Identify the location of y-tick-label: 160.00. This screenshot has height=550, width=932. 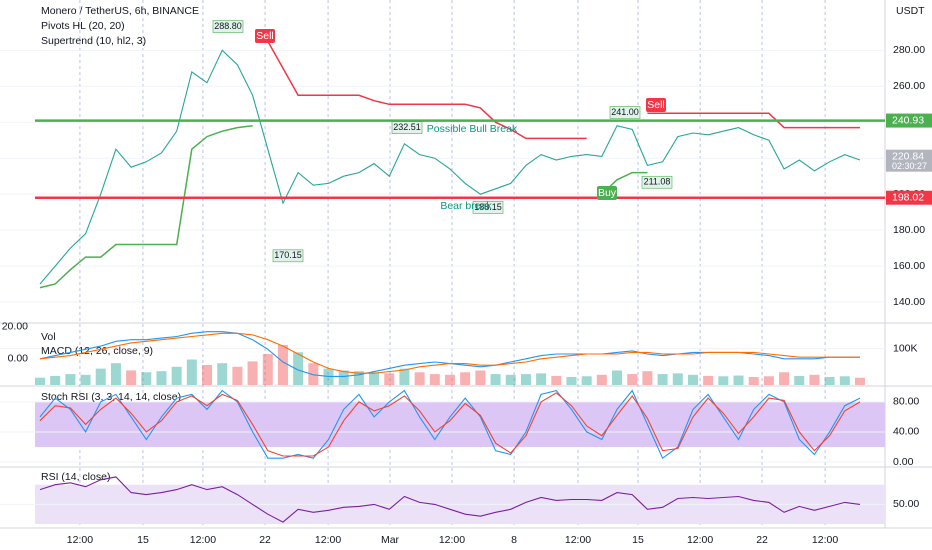
(909, 266).